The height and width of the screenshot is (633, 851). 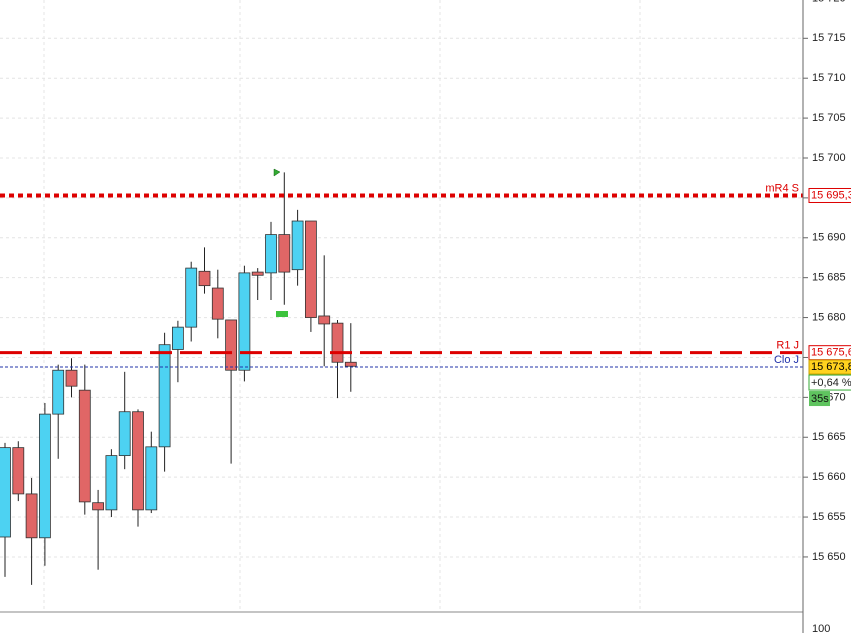 I want to click on price-tags: 15 695,3 15 675,6 15 673,8 +0,64 % 35s, so click(x=829, y=297).